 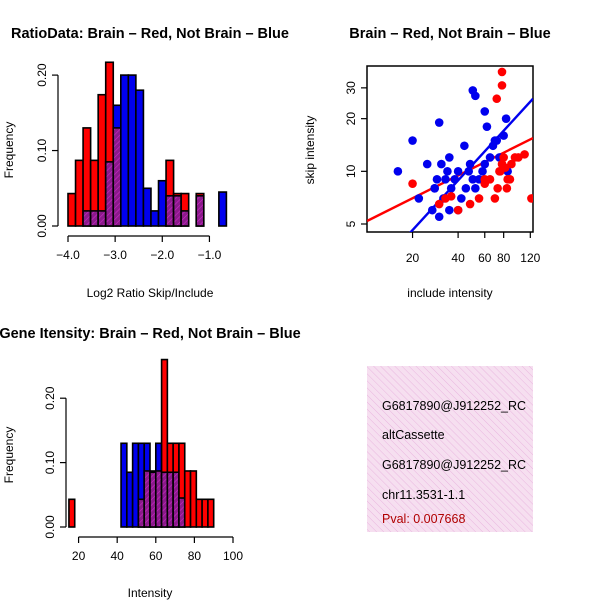 I want to click on scatter-ylabel: skip intensity, so click(x=310, y=150).